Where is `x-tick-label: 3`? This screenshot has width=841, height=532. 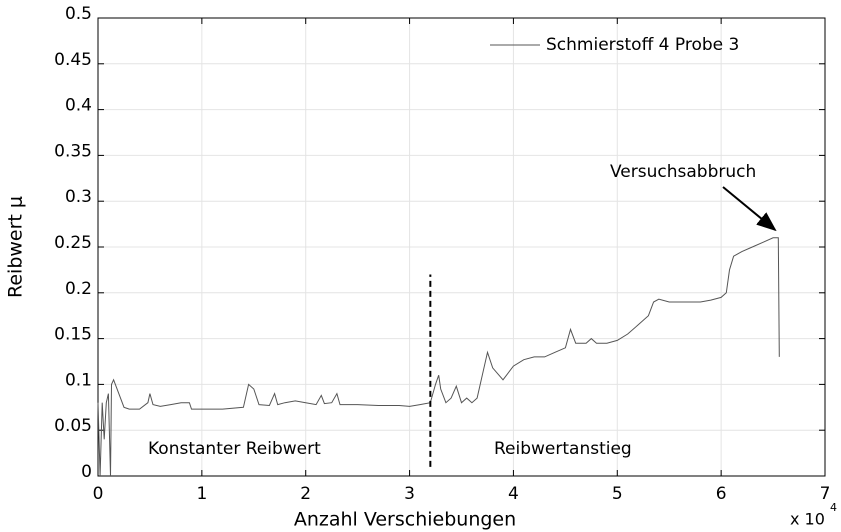
x-tick-label: 3 is located at coordinates (409, 494).